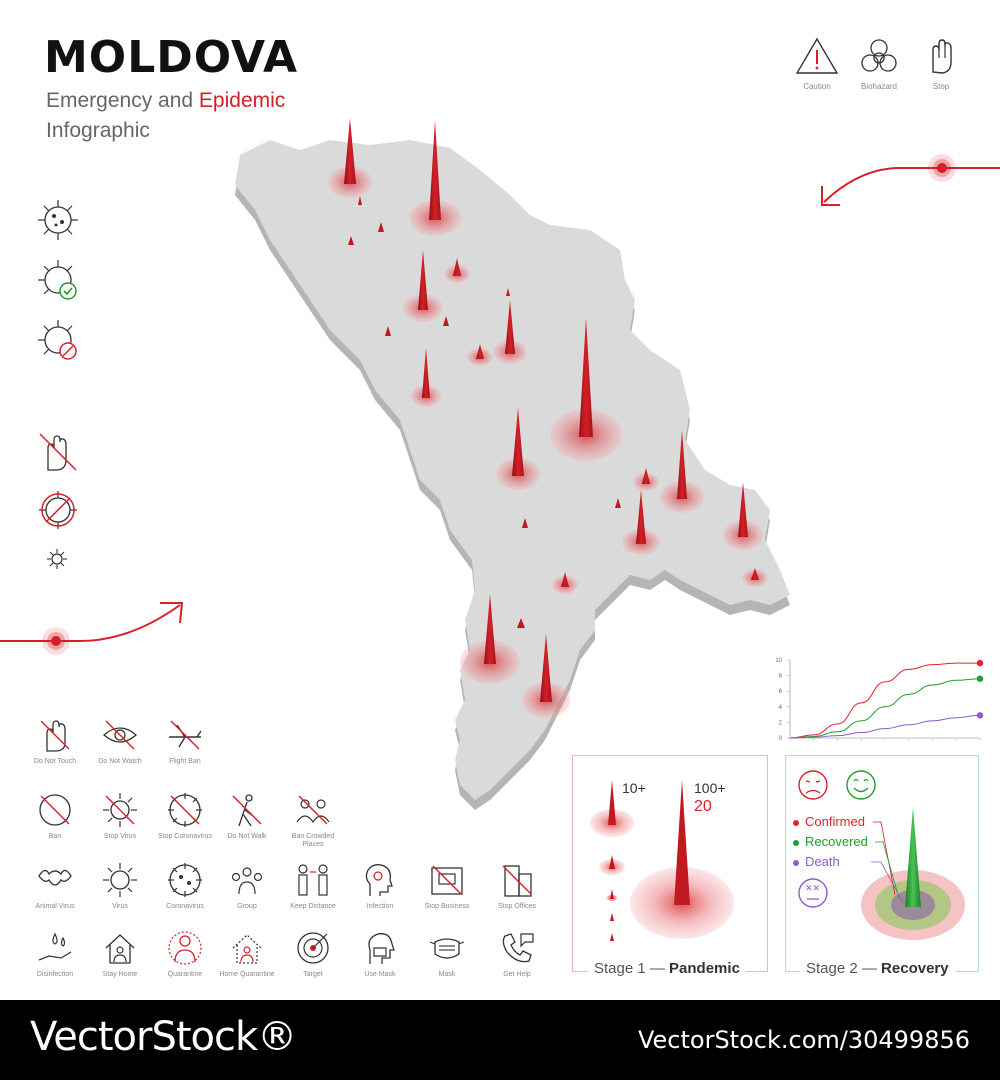 The image size is (1000, 1080). What do you see at coordinates (447, 885) in the screenshot?
I see `icon-grid-item: Stop Business` at bounding box center [447, 885].